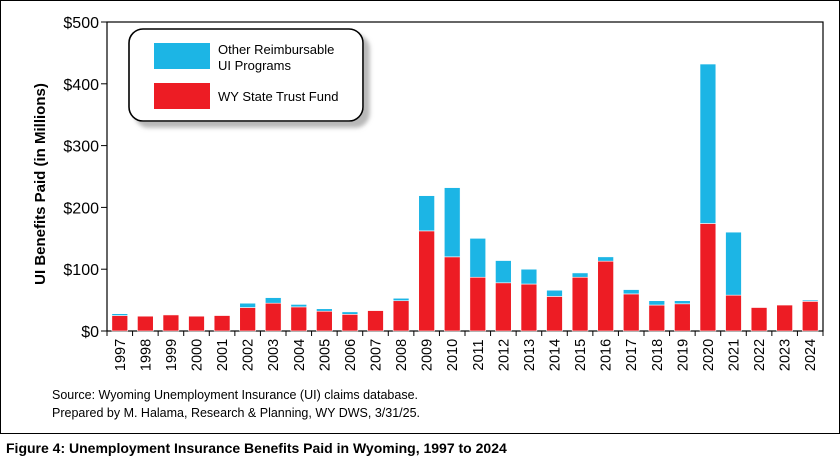  What do you see at coordinates (276, 49) in the screenshot?
I see `legend-label-other-line1: Other Reimbursable` at bounding box center [276, 49].